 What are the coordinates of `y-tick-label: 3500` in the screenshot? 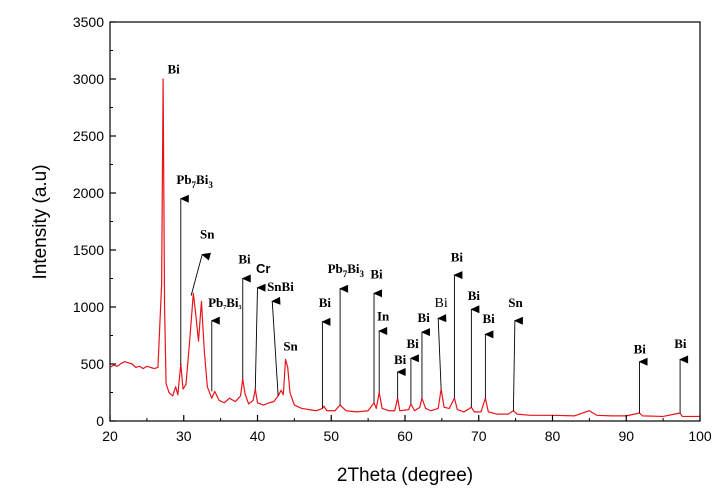 It's located at (88, 22).